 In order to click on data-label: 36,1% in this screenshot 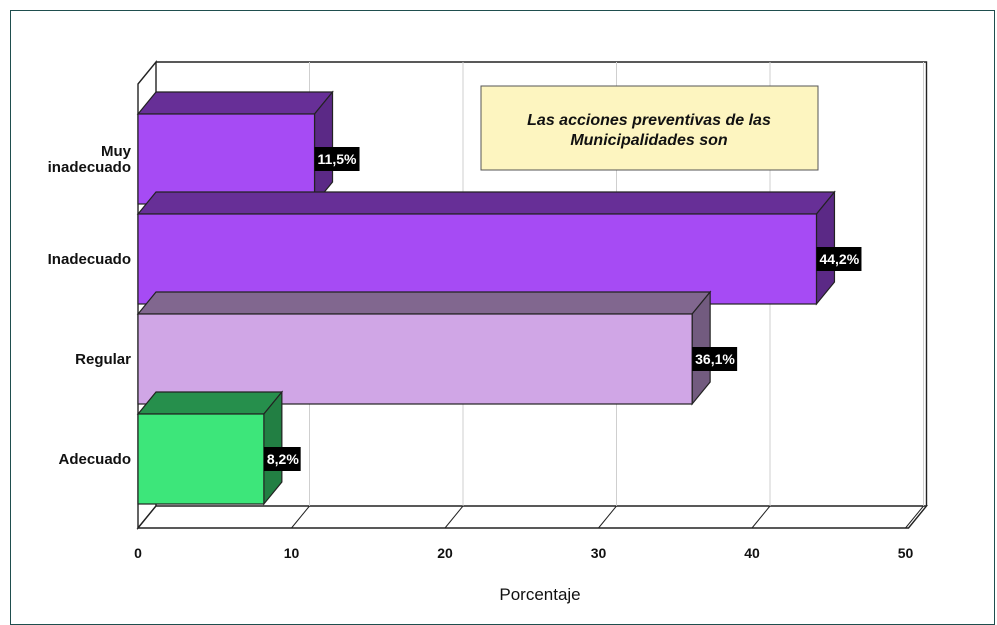, I will do `click(715, 359)`.